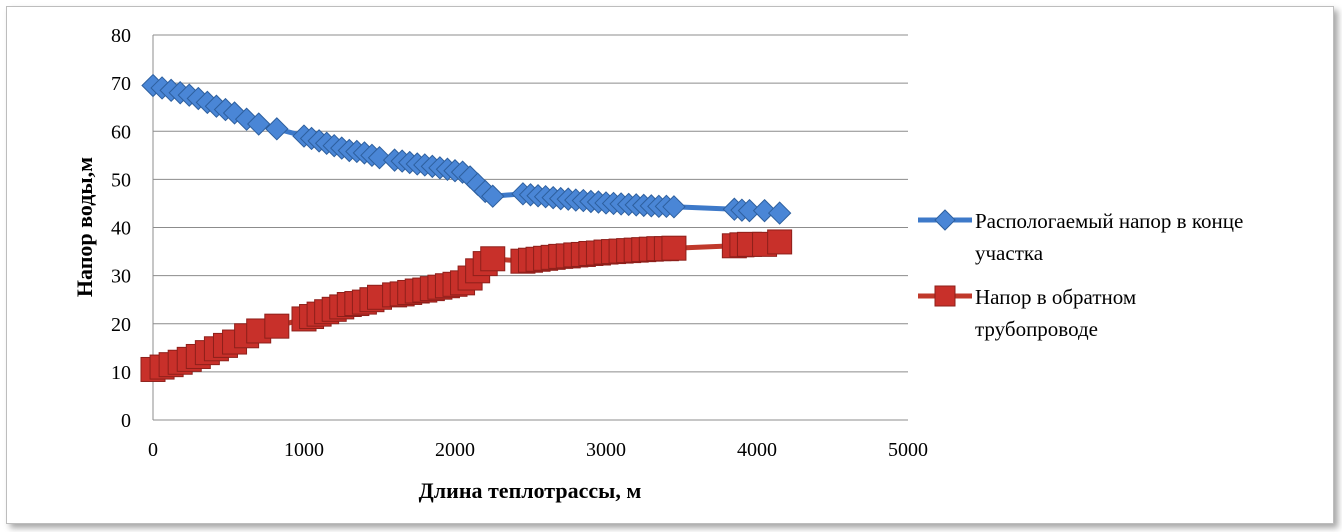  What do you see at coordinates (757, 450) in the screenshot?
I see `x-tick-label: 4000` at bounding box center [757, 450].